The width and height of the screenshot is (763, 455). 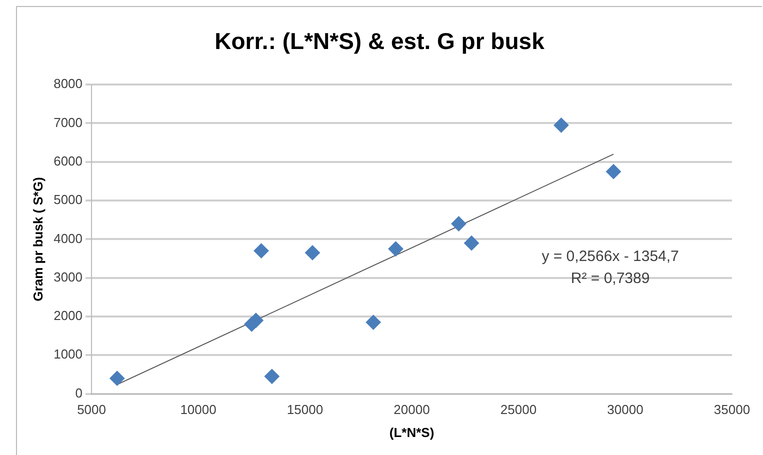 What do you see at coordinates (68, 238) in the screenshot?
I see `y-tick-label: 4000` at bounding box center [68, 238].